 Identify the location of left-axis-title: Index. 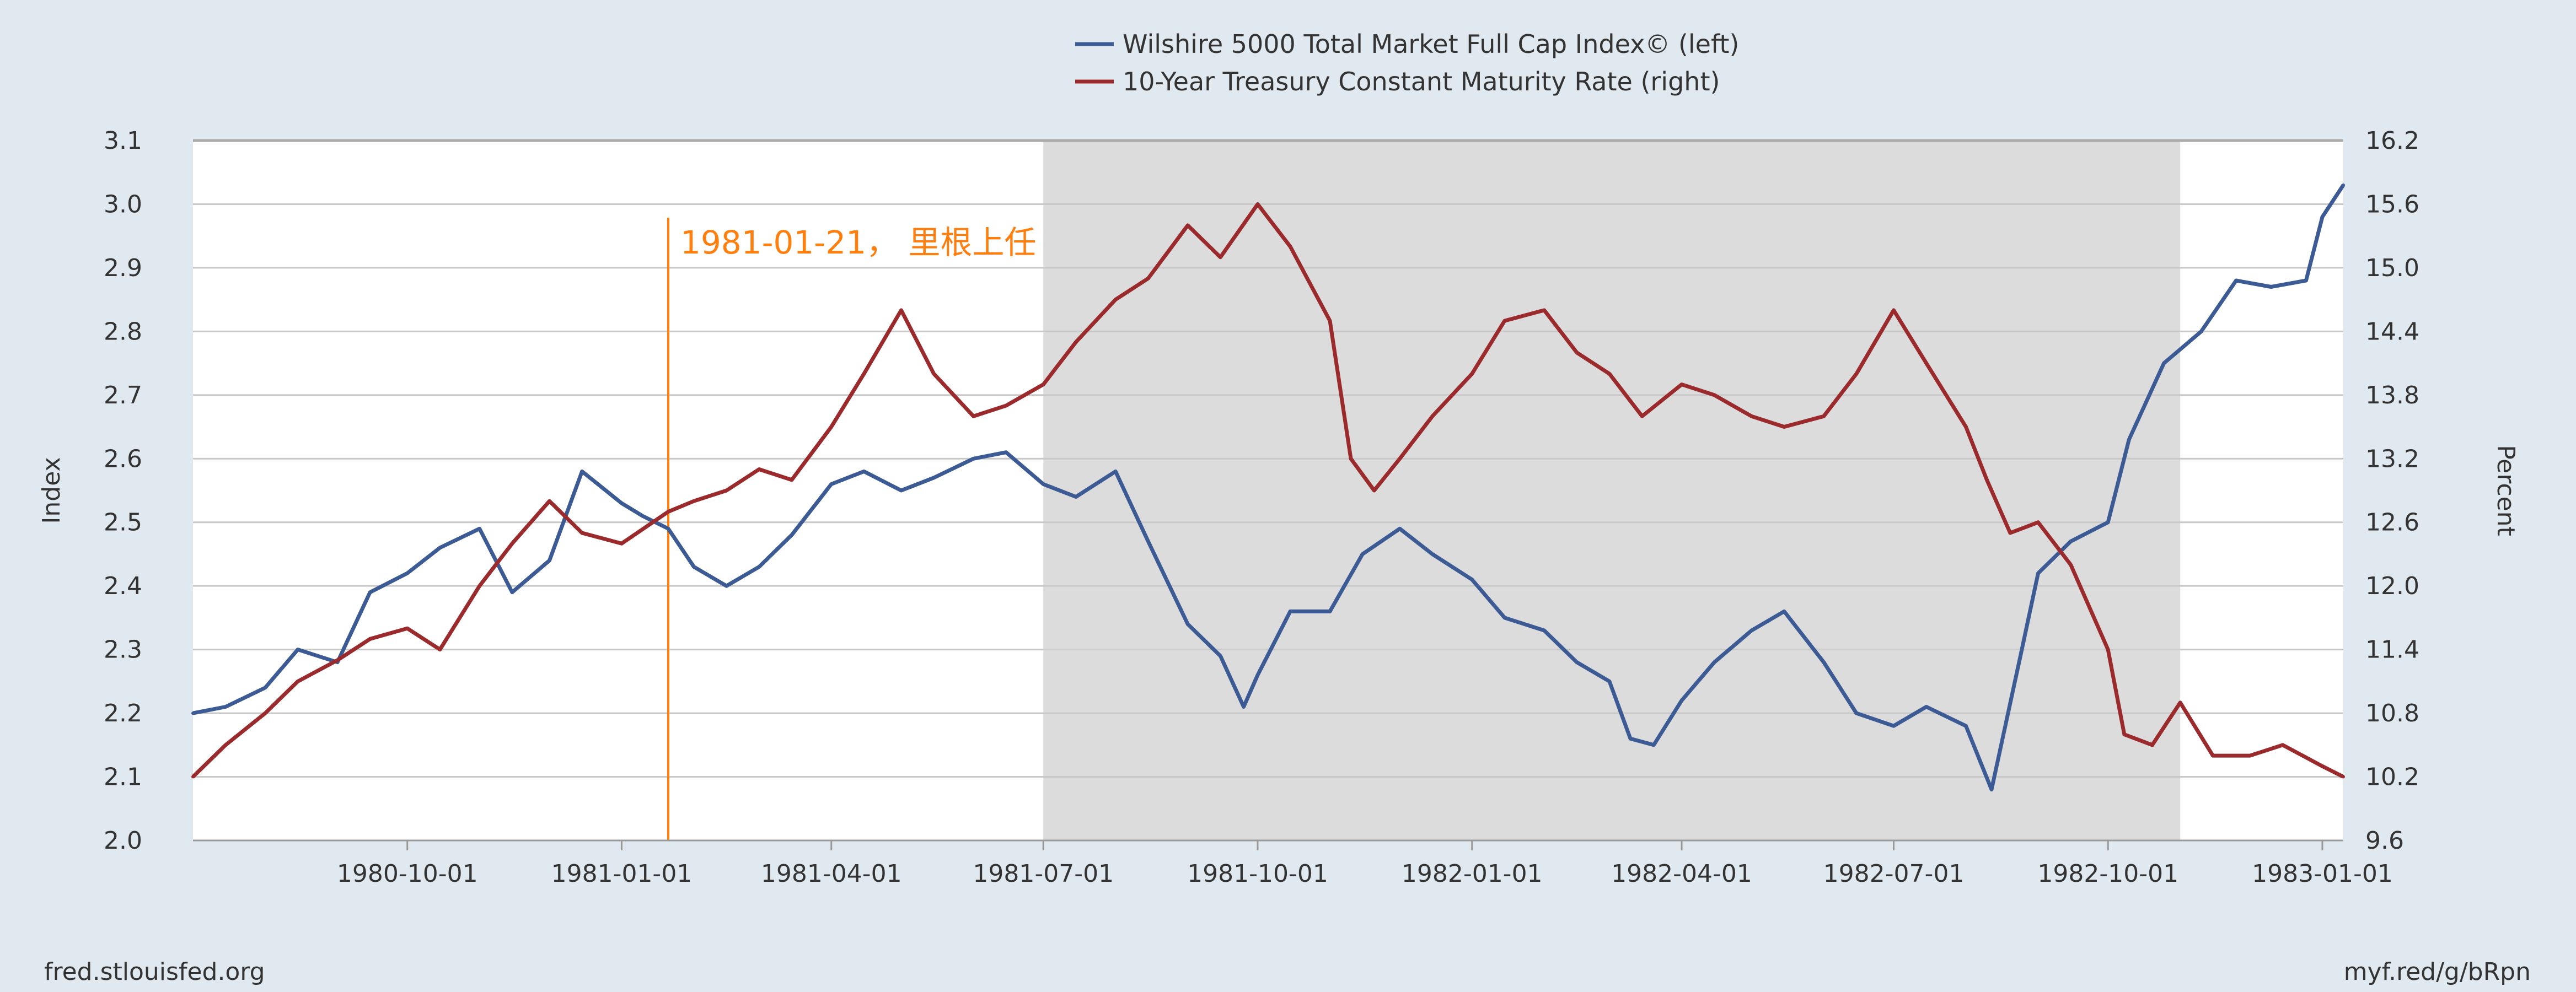
(52, 490).